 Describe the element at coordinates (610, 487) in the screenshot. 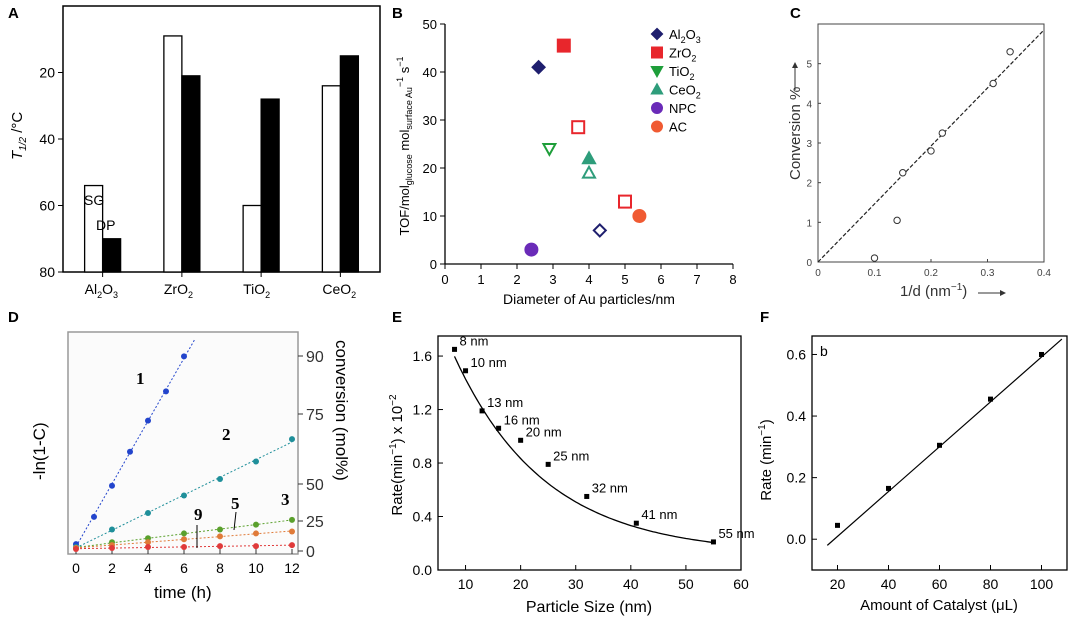

I see `point-label: 32 nm` at that location.